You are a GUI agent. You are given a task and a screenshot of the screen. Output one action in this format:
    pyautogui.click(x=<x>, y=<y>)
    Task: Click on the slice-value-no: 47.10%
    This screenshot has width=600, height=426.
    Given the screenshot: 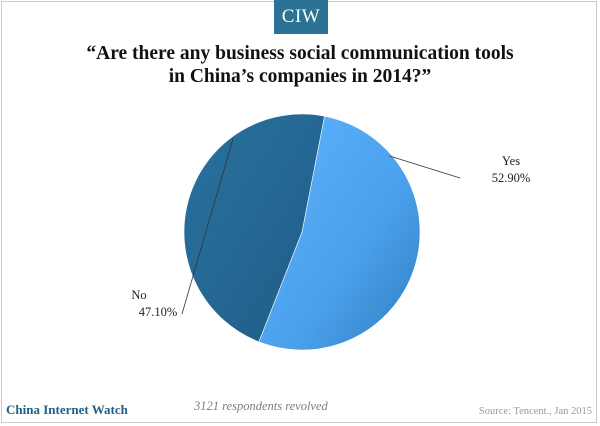 What is the action you would take?
    pyautogui.click(x=158, y=312)
    